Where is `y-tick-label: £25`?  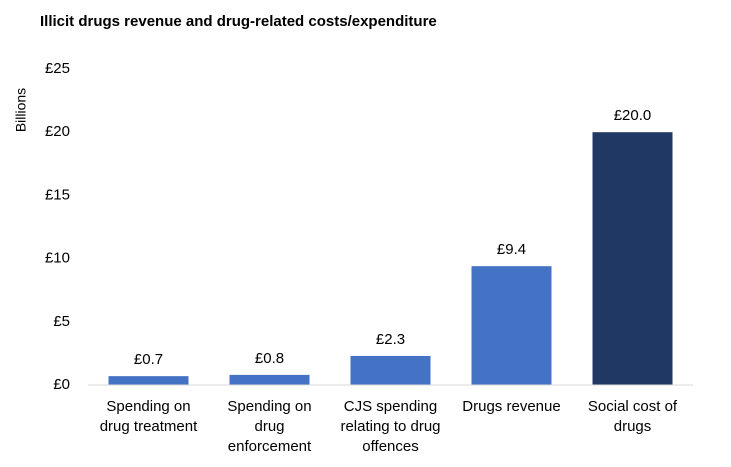
y-tick-label: £25 is located at coordinates (57, 68).